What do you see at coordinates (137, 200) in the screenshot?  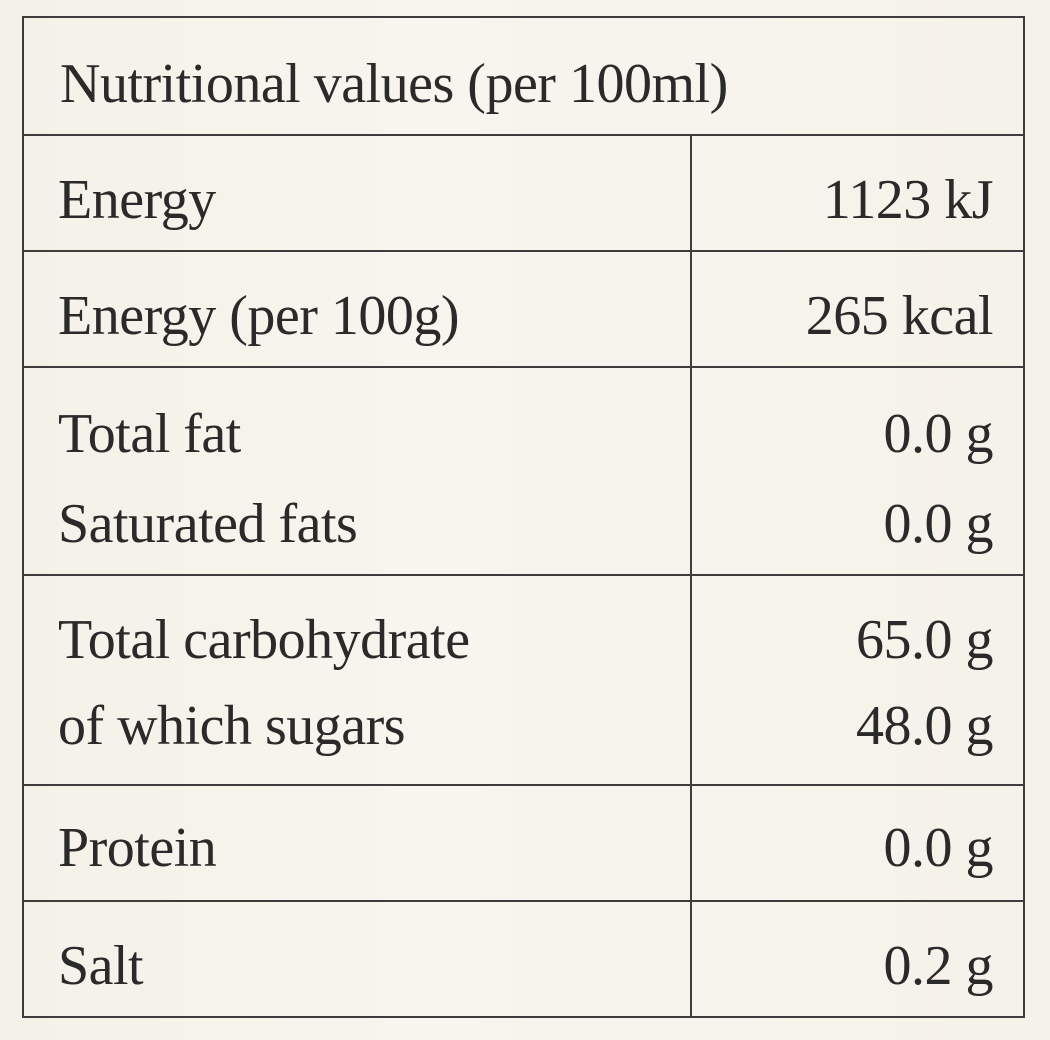 I see `nutrient-label: Energy` at bounding box center [137, 200].